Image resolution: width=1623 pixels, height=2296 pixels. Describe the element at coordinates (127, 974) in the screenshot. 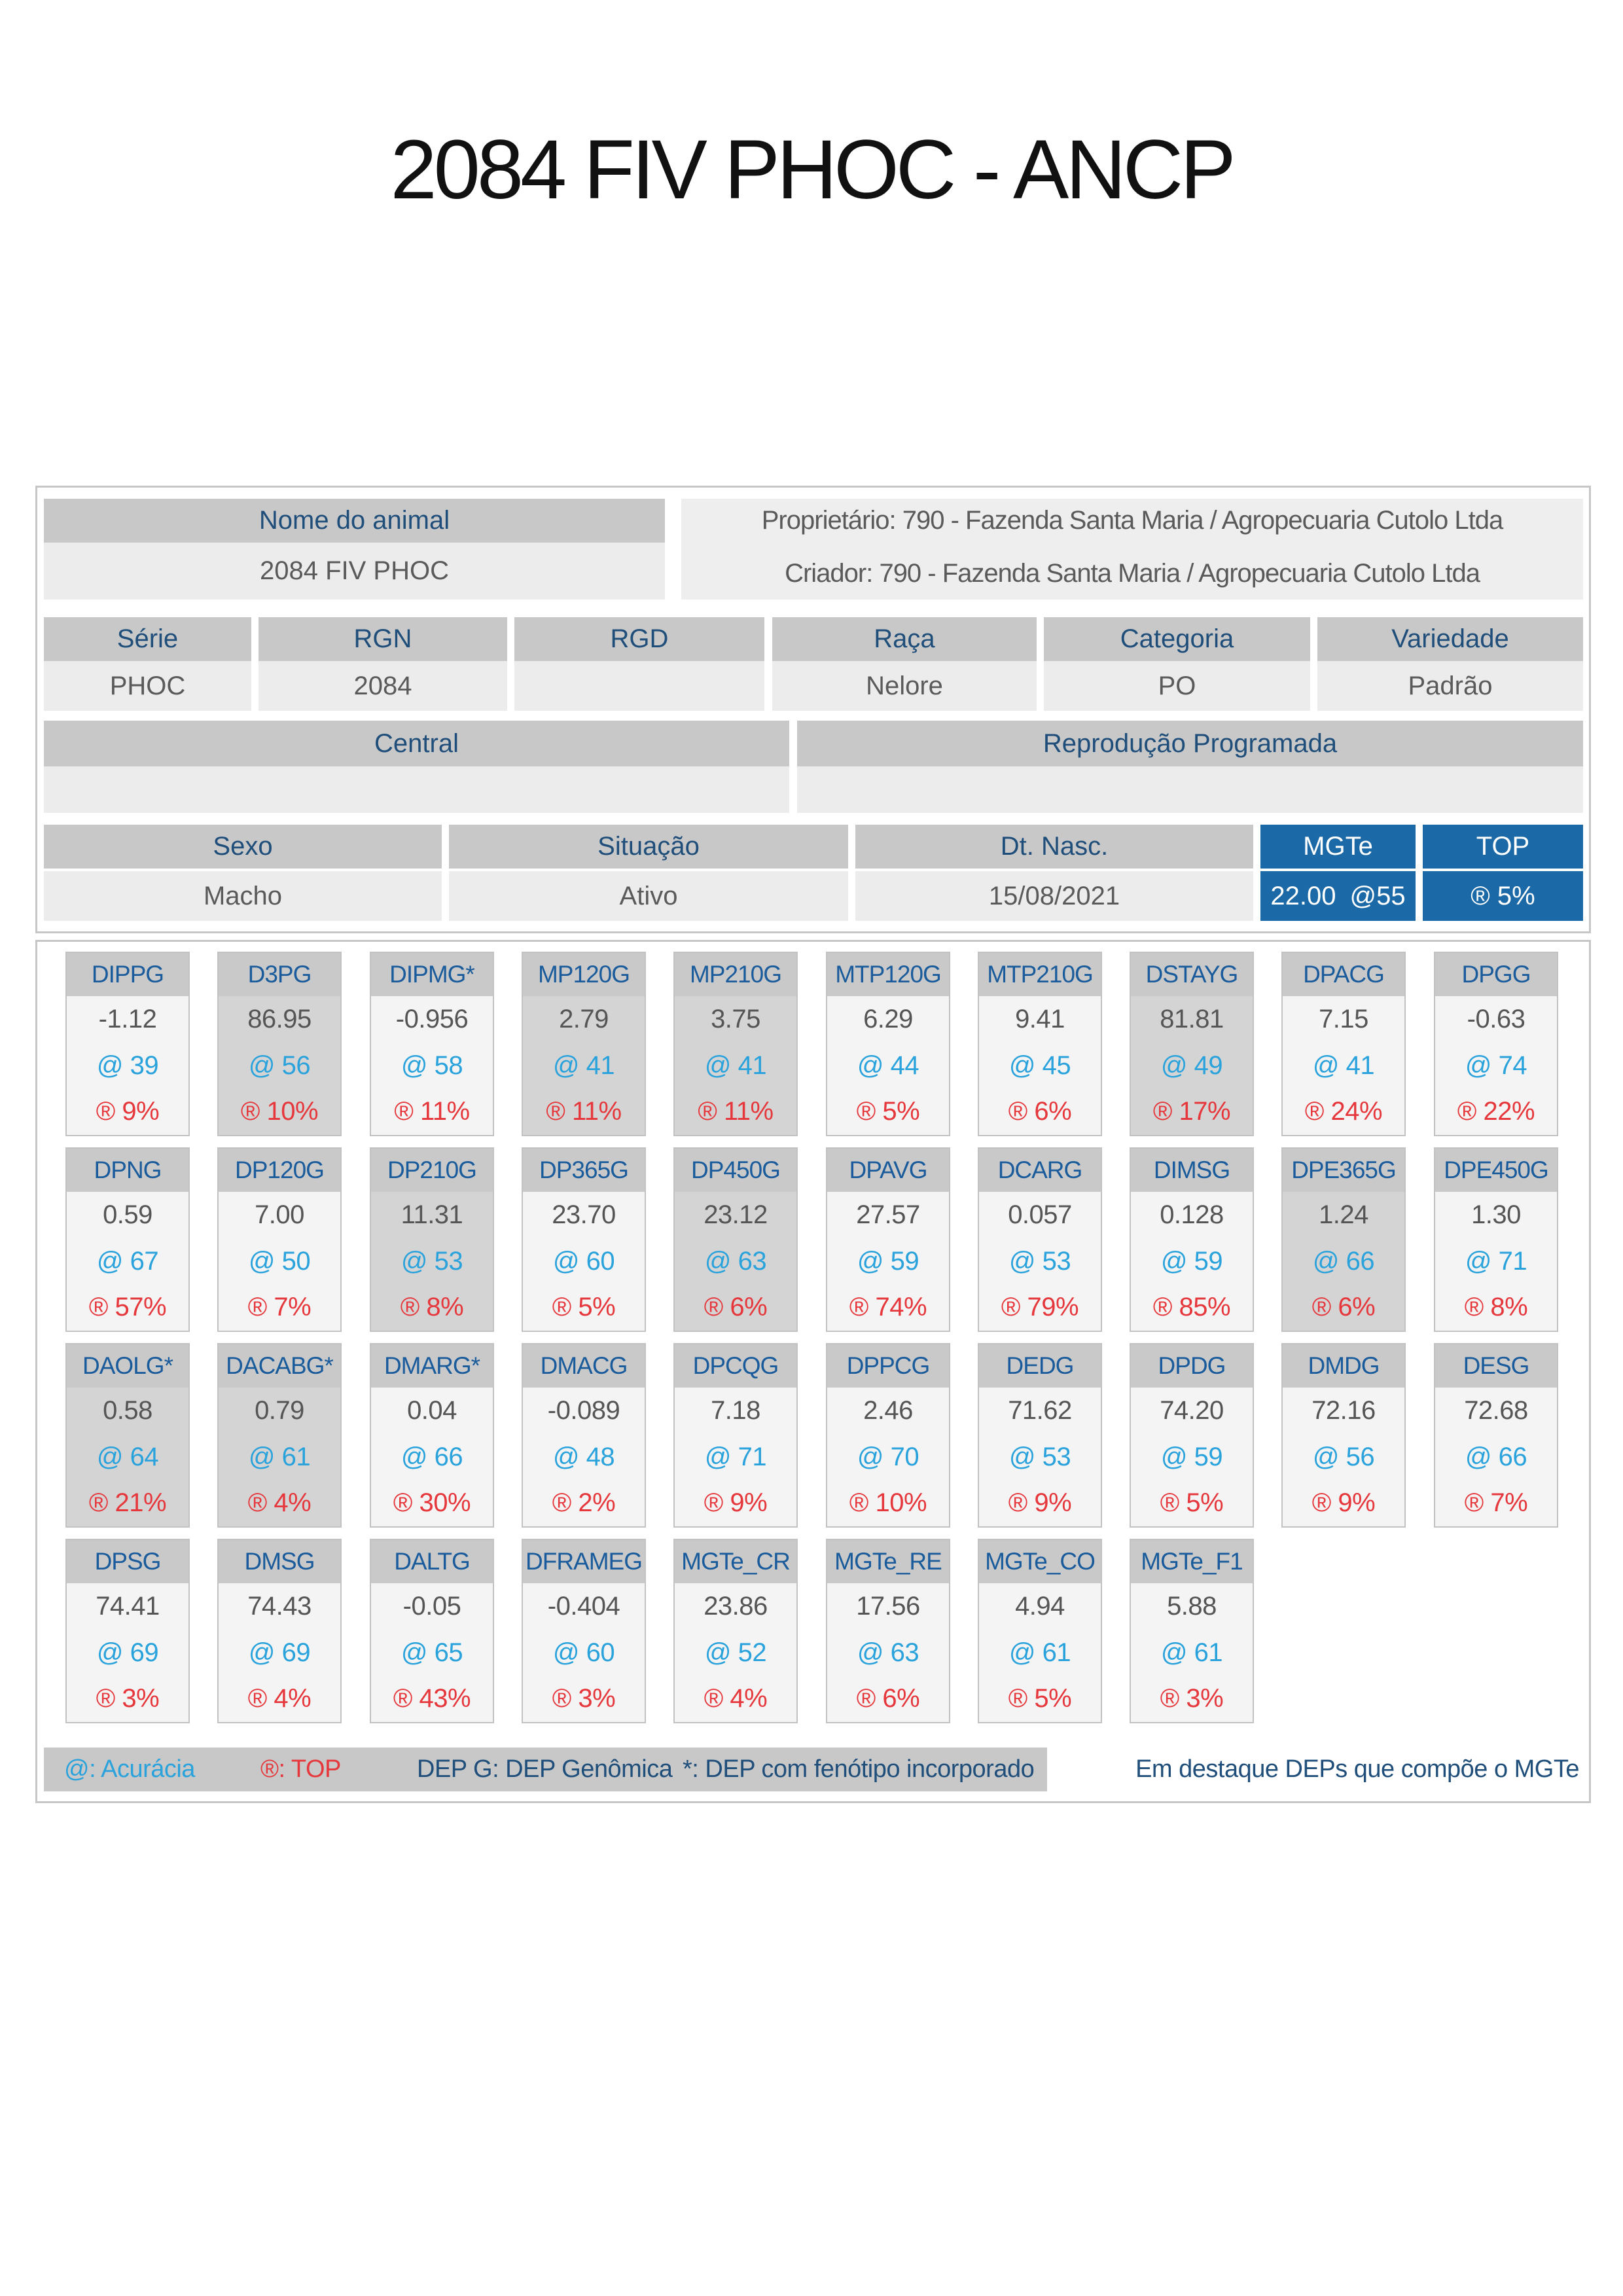

I see `dep-name: DIPPG` at that location.